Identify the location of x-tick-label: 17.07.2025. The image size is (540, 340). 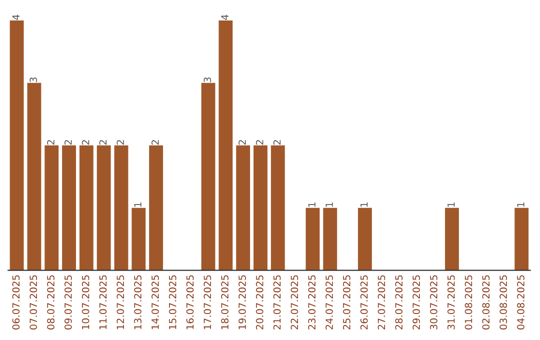
(208, 302).